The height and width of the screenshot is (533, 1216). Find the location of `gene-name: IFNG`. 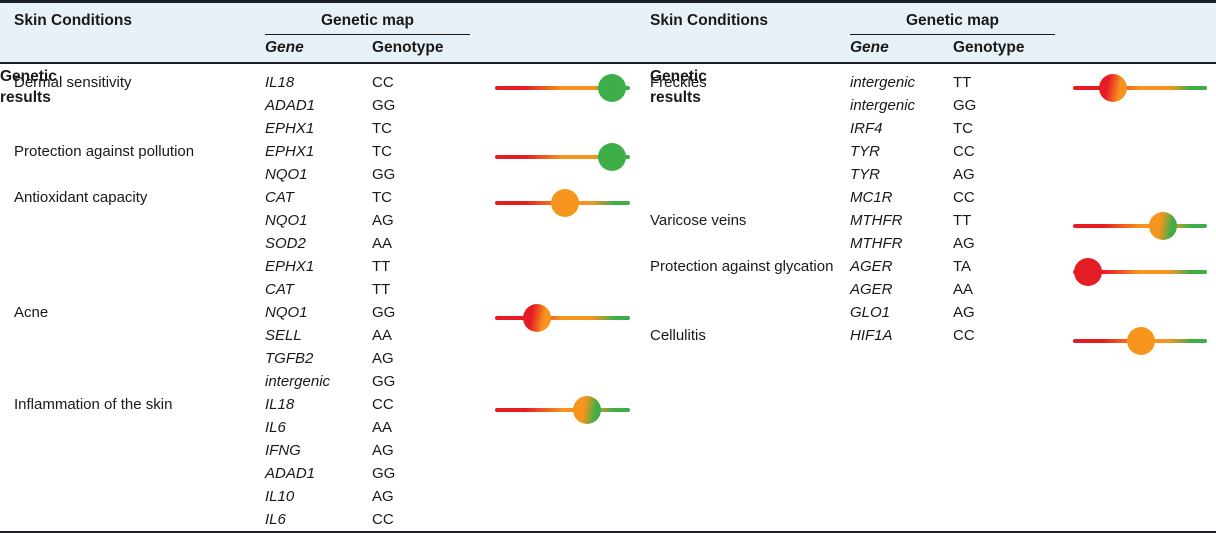

gene-name: IFNG is located at coordinates (283, 450).